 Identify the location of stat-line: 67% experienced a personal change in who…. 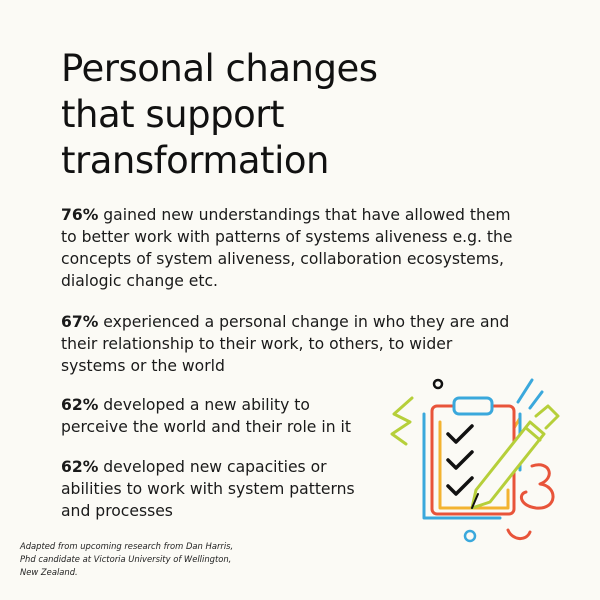
(285, 322).